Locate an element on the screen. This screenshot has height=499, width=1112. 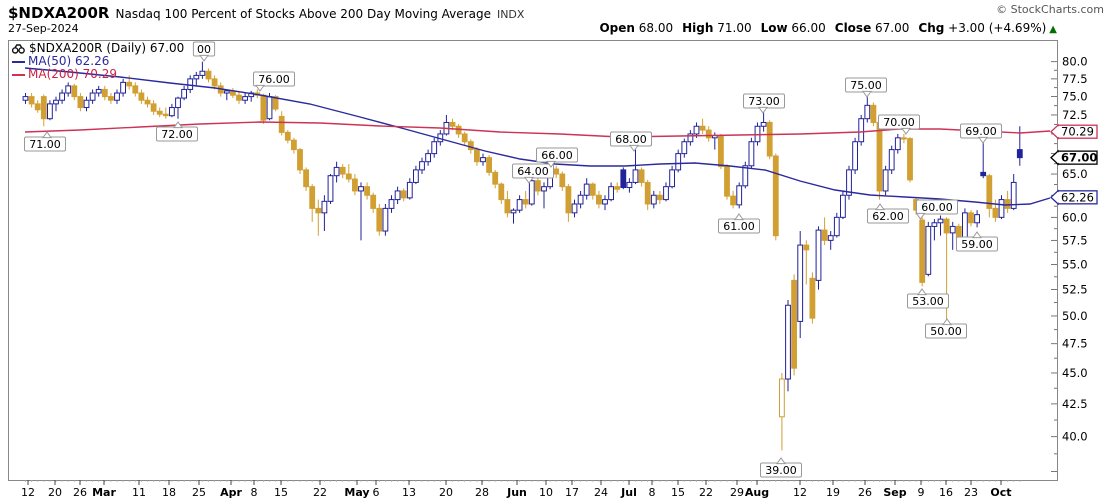
change-up-arrow-icon: ▲ is located at coordinates (1053, 29).